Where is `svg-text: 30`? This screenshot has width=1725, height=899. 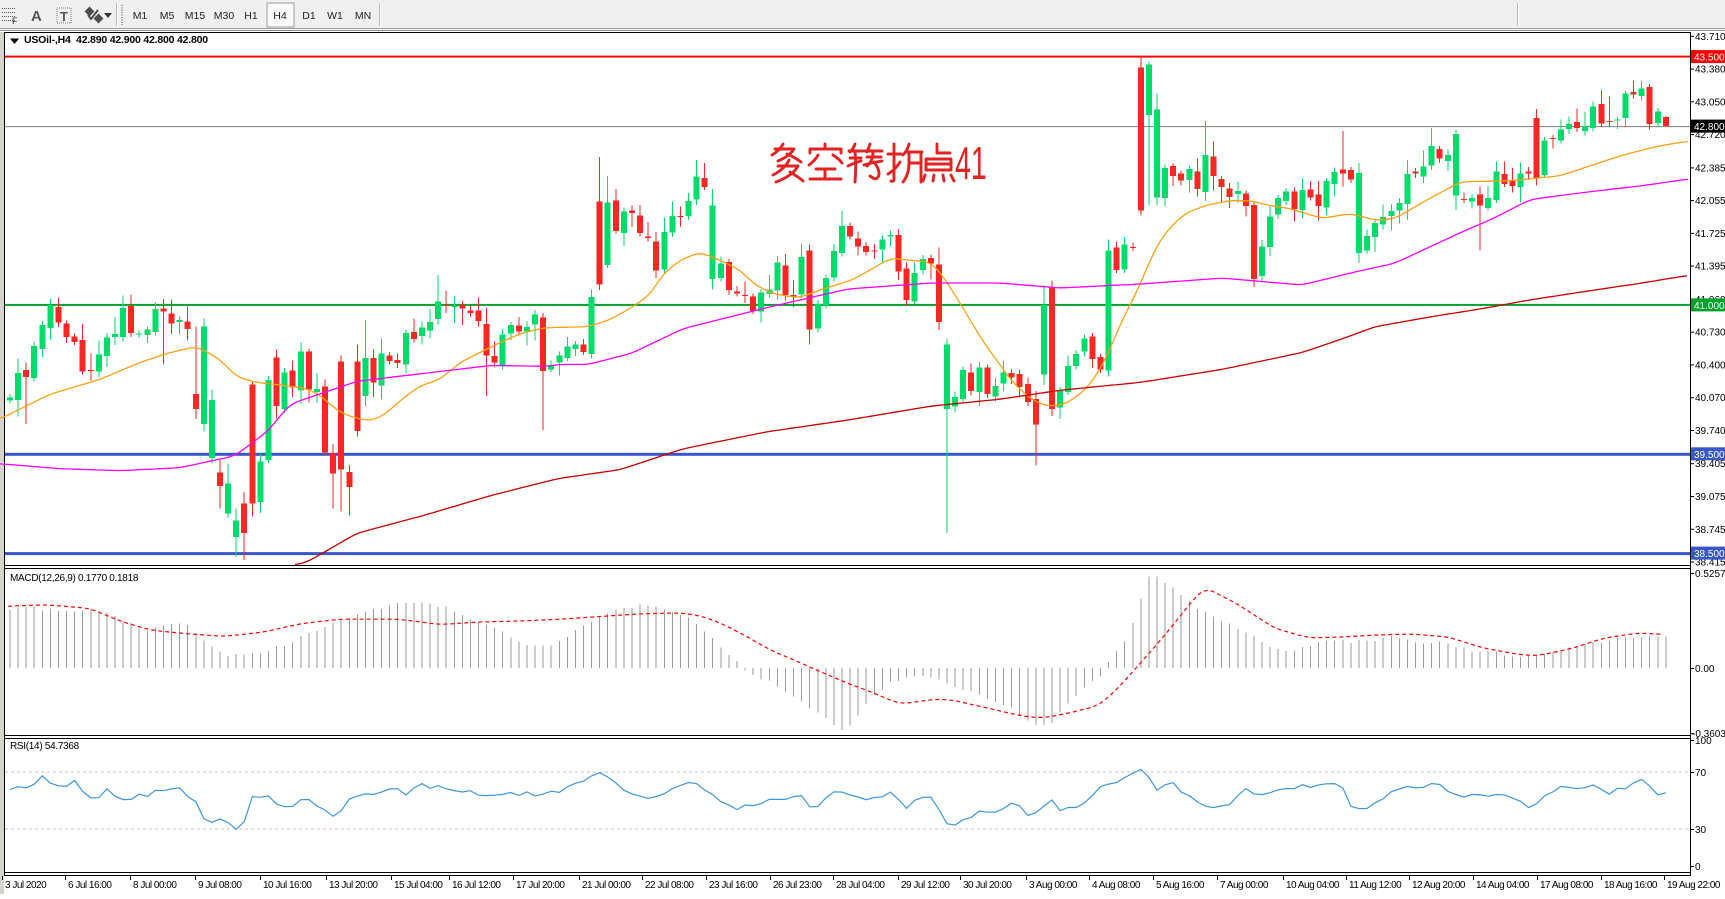 svg-text: 30 is located at coordinates (1701, 830).